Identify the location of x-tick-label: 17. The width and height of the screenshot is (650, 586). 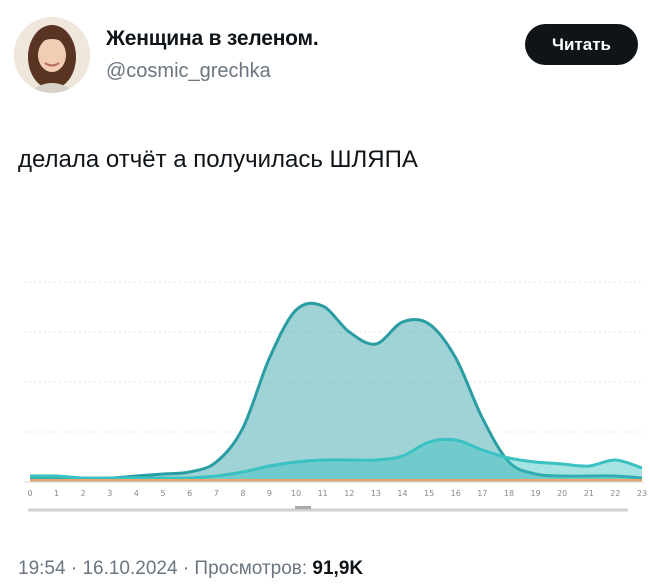
(482, 493).